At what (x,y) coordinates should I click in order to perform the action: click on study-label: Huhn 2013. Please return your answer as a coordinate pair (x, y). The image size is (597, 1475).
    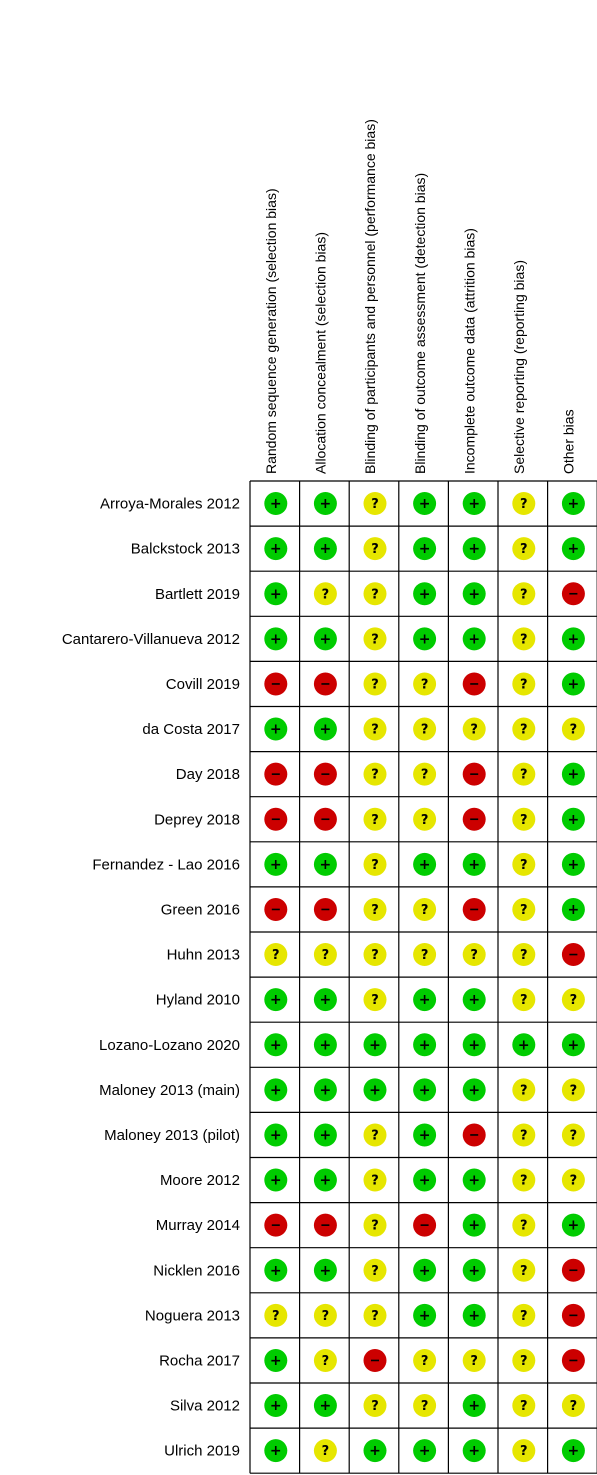
    Looking at the image, I should click on (203, 955).